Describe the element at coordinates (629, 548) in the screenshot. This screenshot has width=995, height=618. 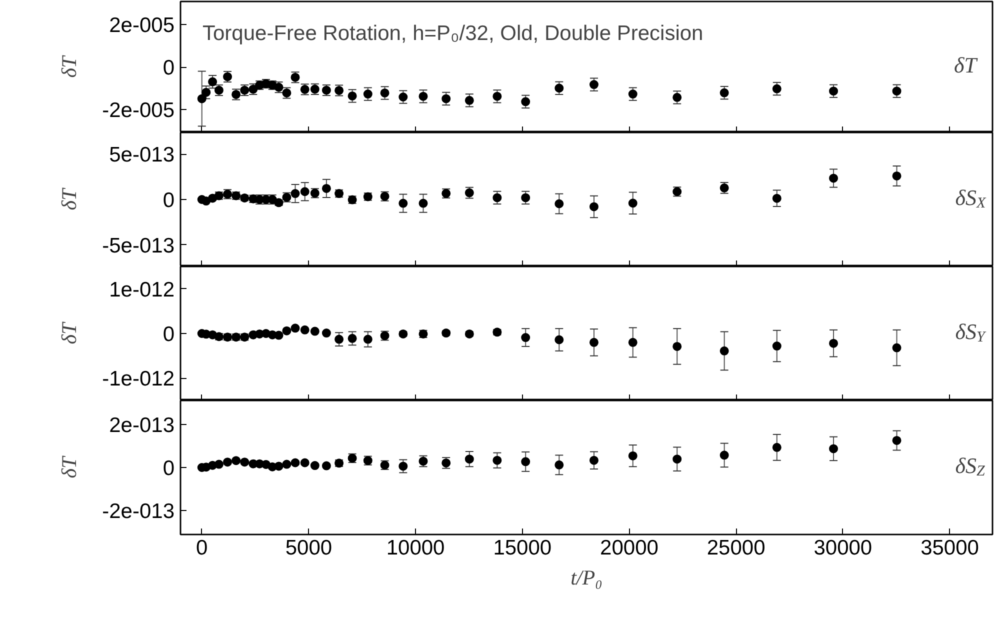
I see `x-tick-label: 20000` at that location.